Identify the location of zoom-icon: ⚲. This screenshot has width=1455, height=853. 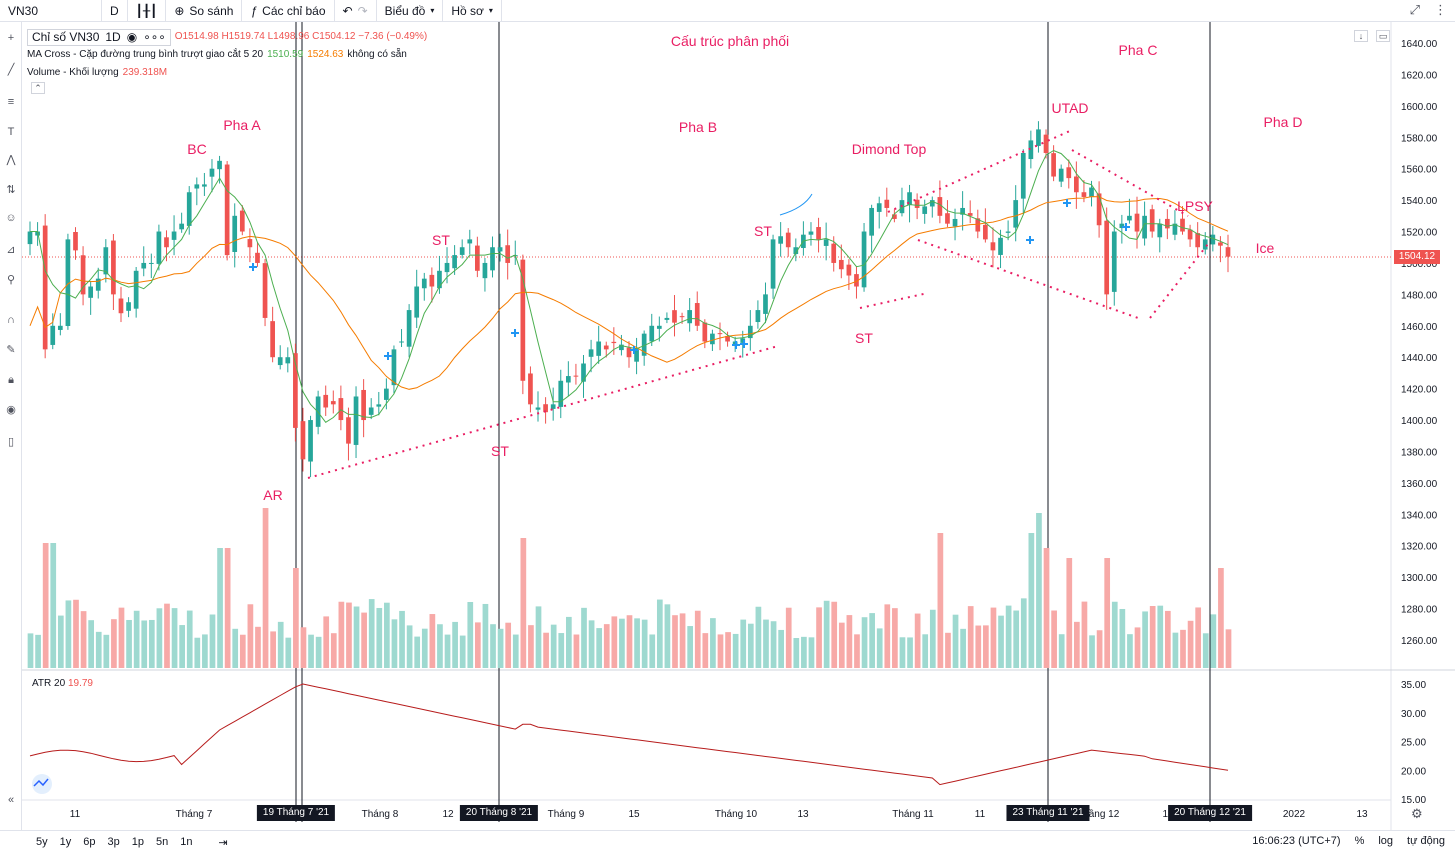
(11, 280).